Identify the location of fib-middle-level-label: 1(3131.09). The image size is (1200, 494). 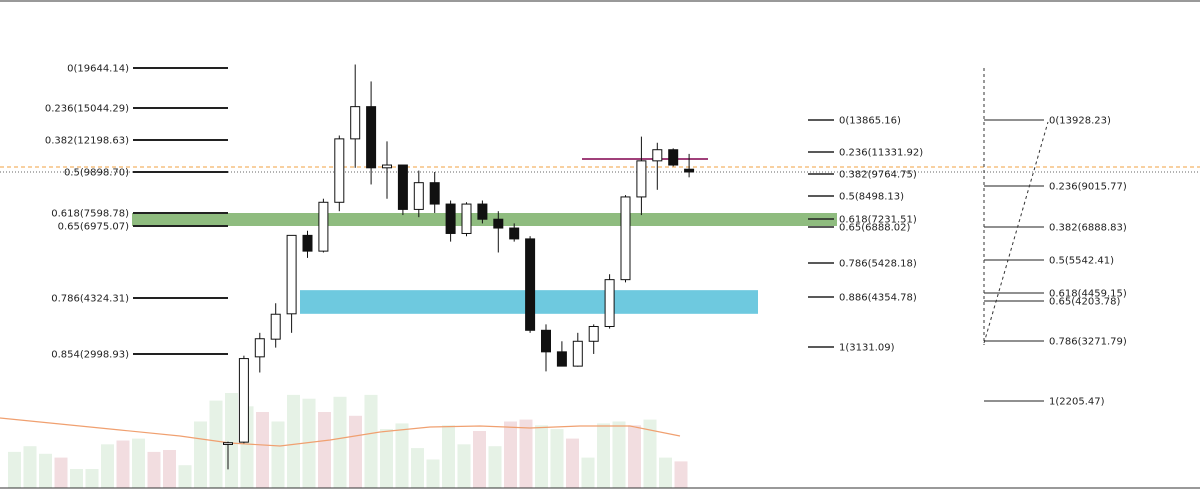
(867, 348).